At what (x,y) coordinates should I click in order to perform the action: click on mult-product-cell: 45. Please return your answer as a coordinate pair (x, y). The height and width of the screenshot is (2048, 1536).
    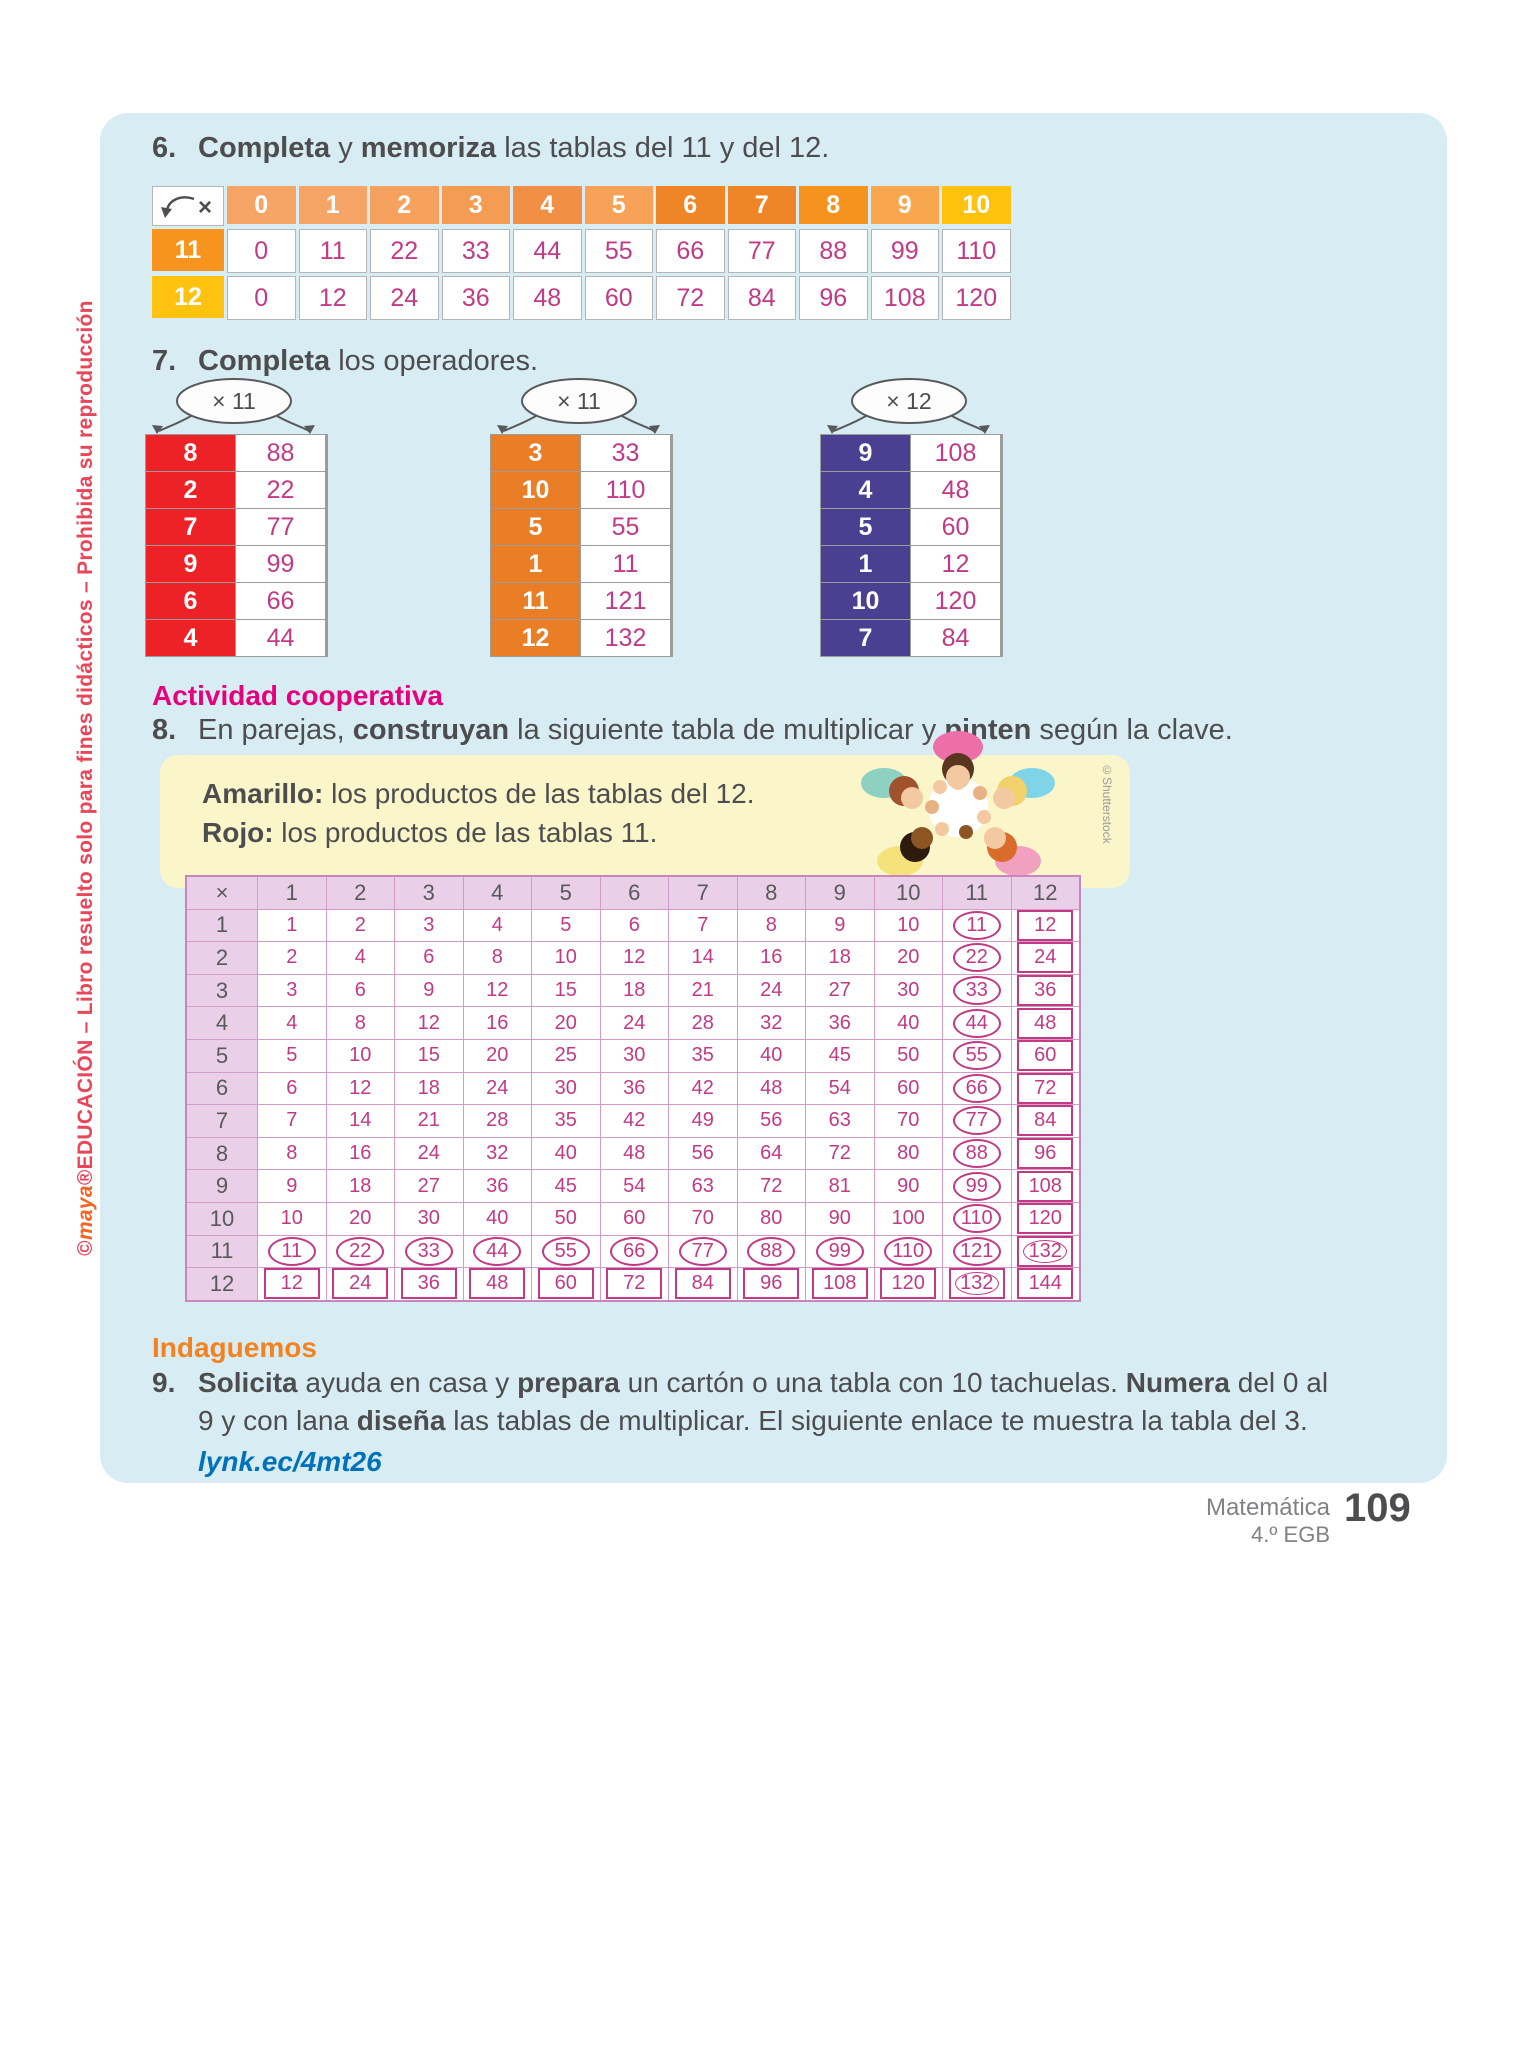
    Looking at the image, I should click on (566, 1186).